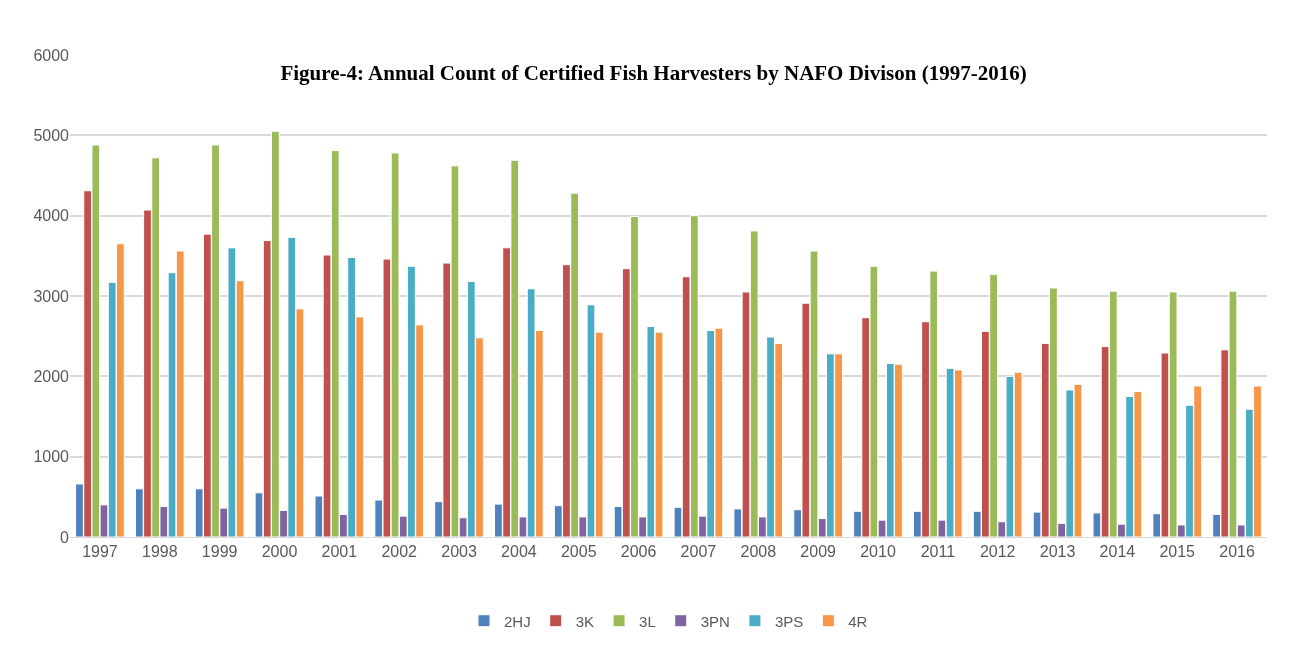 This screenshot has height=649, width=1307. Describe the element at coordinates (818, 552) in the screenshot. I see `x-tick-label: 2009` at that location.